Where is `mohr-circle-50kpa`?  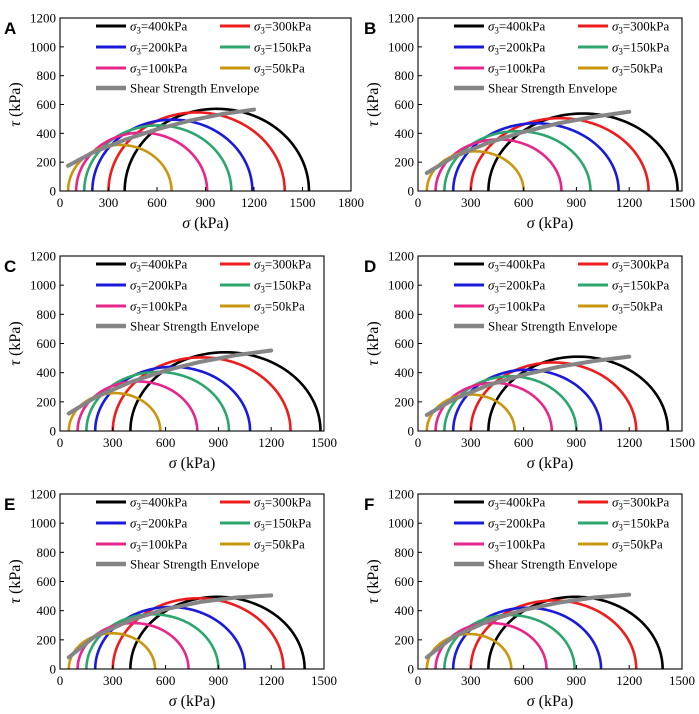
mohr-circle-50kpa is located at coordinates (119, 167).